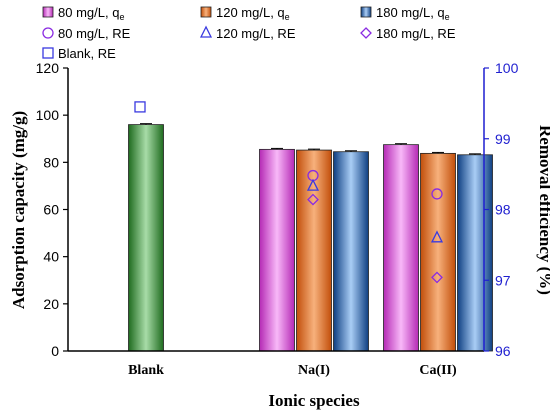  I want to click on legend-item: 120 mg/L, RE, so click(247, 33).